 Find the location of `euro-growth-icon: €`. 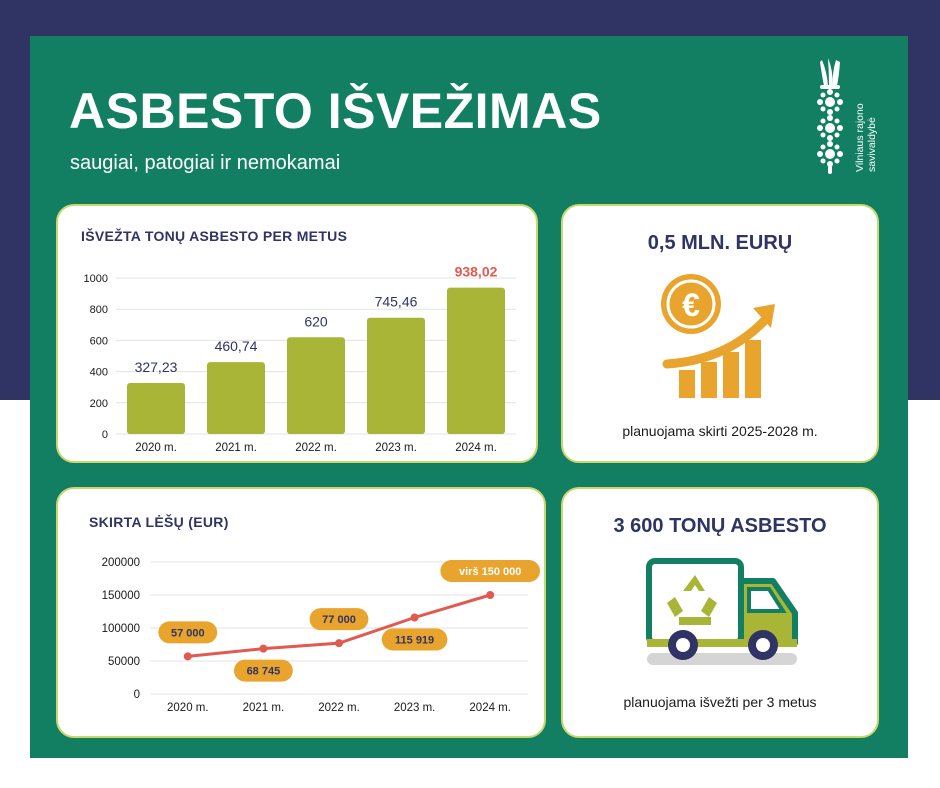

euro-growth-icon: € is located at coordinates (718, 336).